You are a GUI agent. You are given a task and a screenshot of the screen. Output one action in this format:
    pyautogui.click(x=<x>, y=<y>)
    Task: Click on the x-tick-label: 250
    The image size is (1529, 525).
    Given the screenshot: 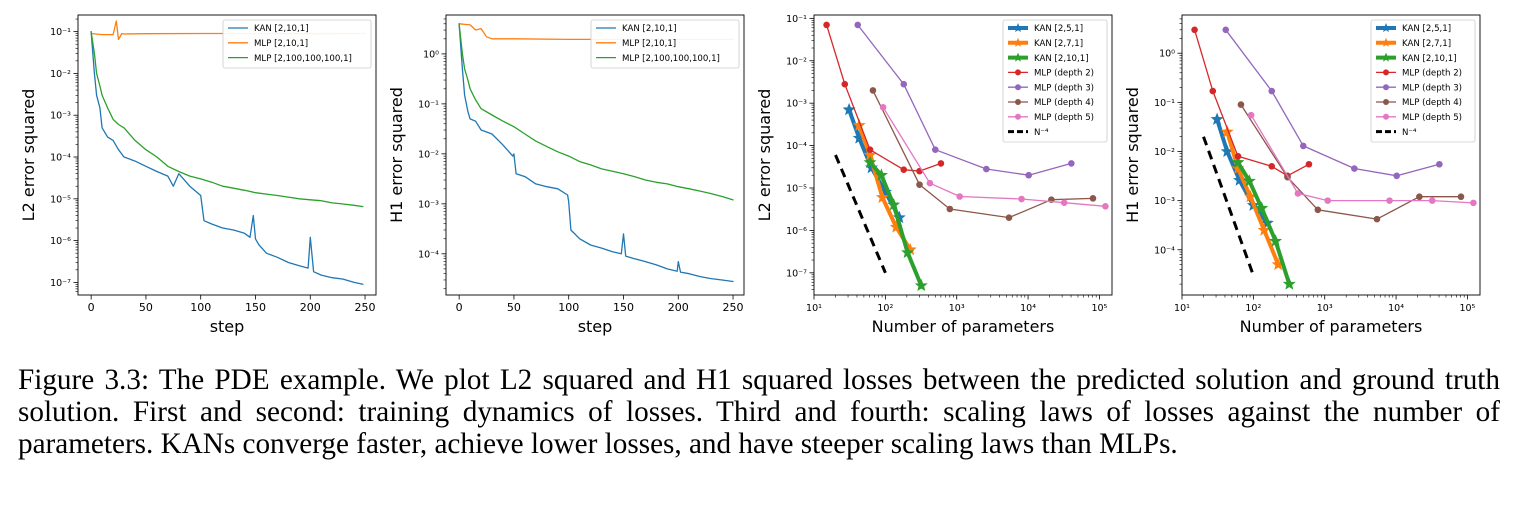 What is the action you would take?
    pyautogui.click(x=733, y=307)
    